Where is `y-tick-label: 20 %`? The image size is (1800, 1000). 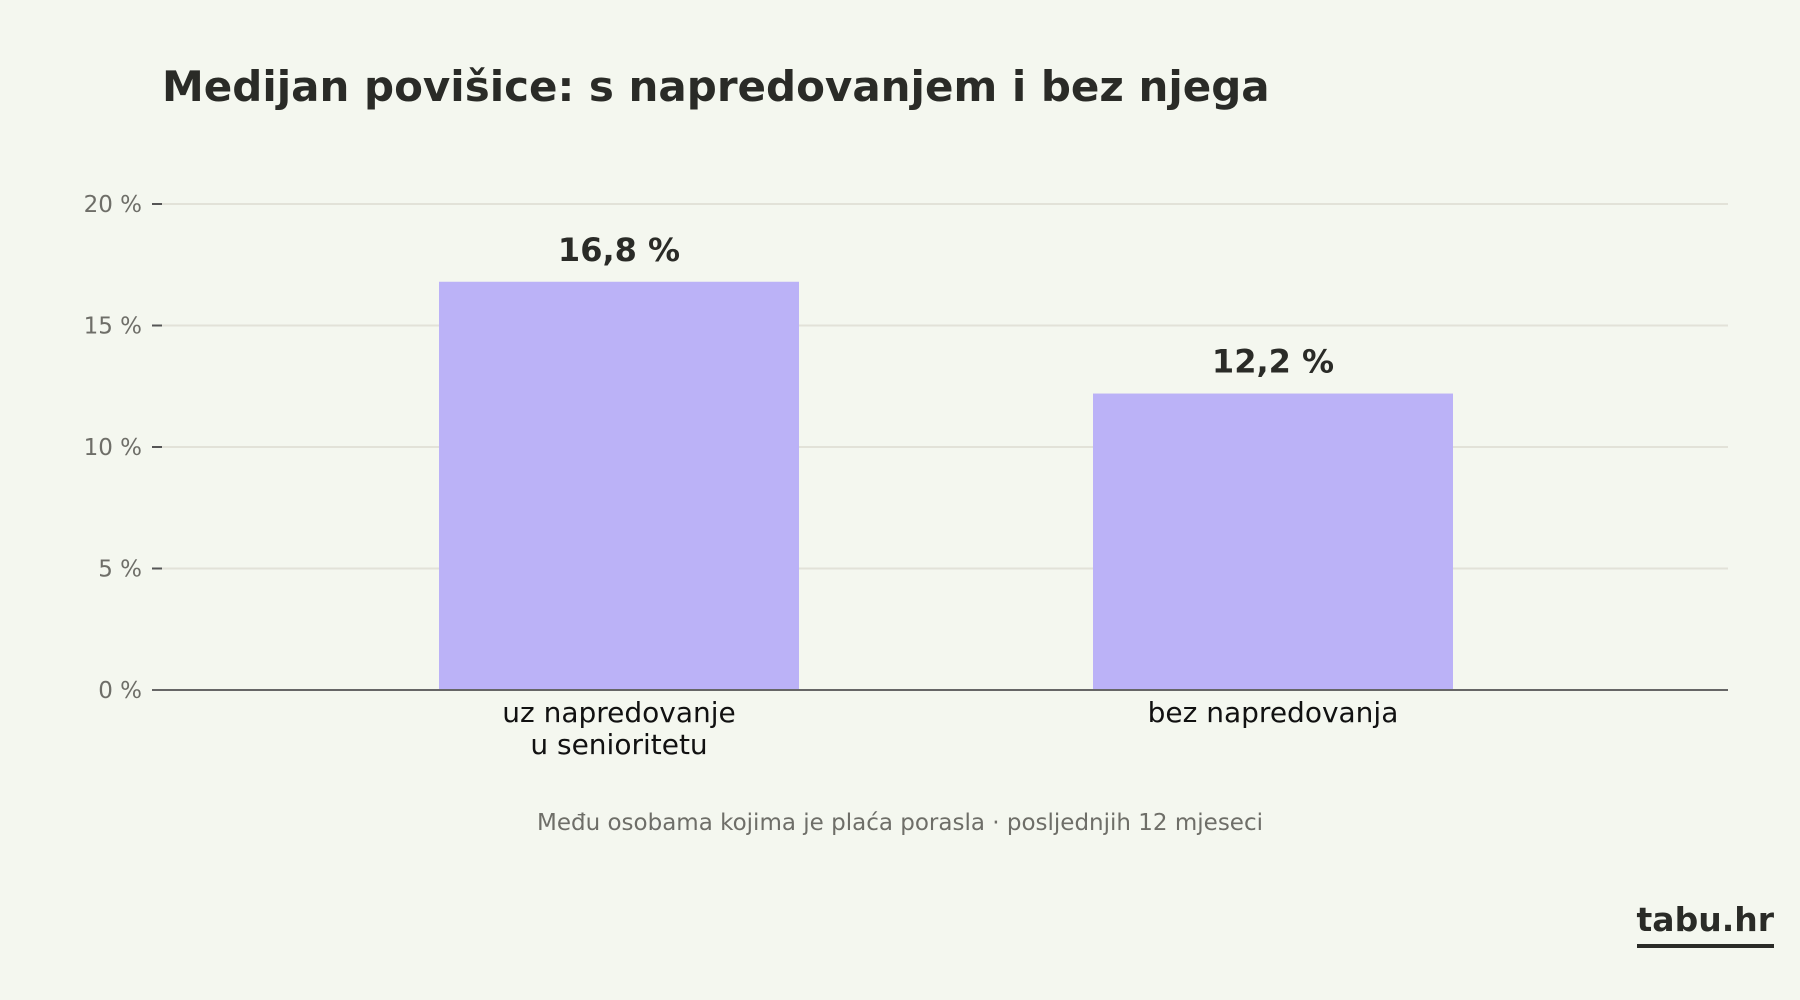 y-tick-label: 20 % is located at coordinates (113, 205).